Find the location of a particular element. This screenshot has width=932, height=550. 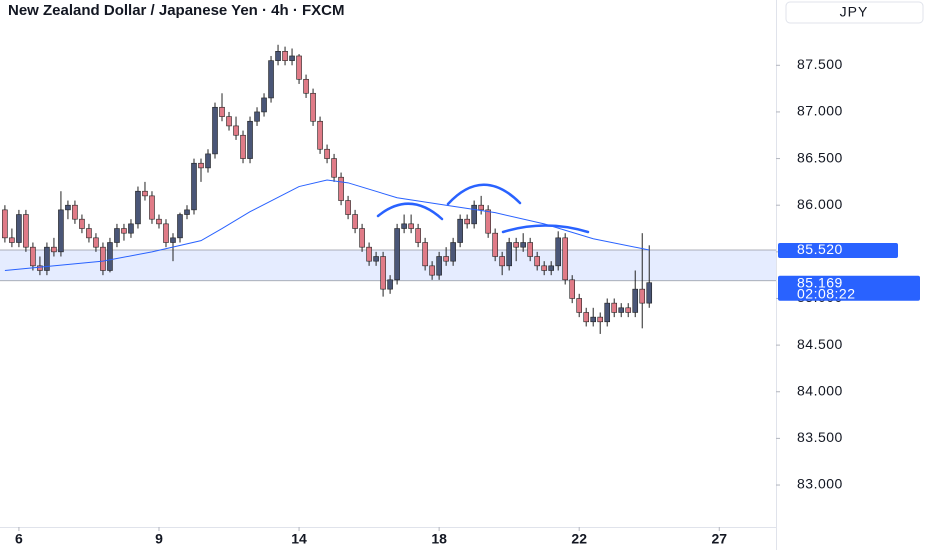

currency-label: JPY is located at coordinates (854, 12).